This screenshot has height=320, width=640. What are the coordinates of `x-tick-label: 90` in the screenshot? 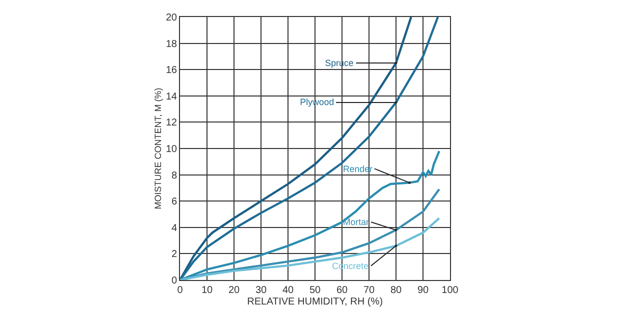 It's located at (423, 290).